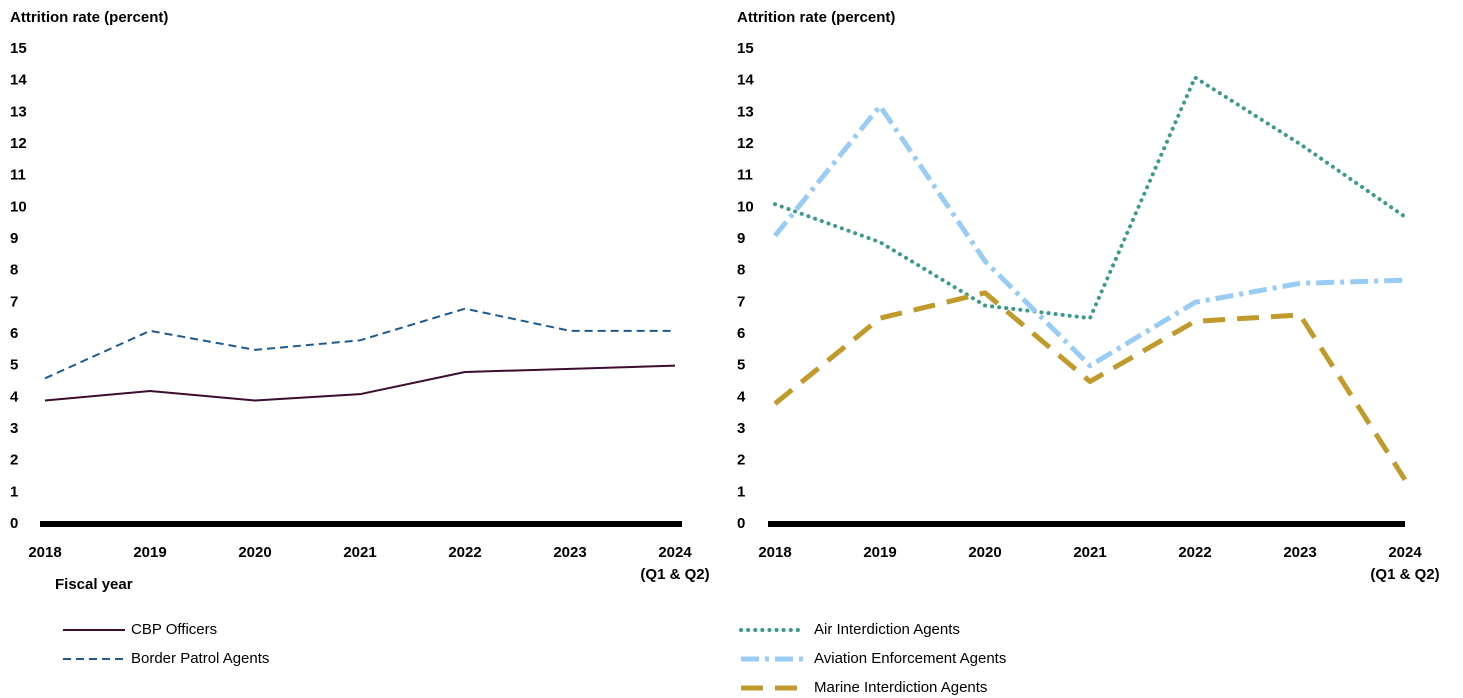 This screenshot has height=698, width=1463. I want to click on legend-label: Border Patrol Agents, so click(200, 658).